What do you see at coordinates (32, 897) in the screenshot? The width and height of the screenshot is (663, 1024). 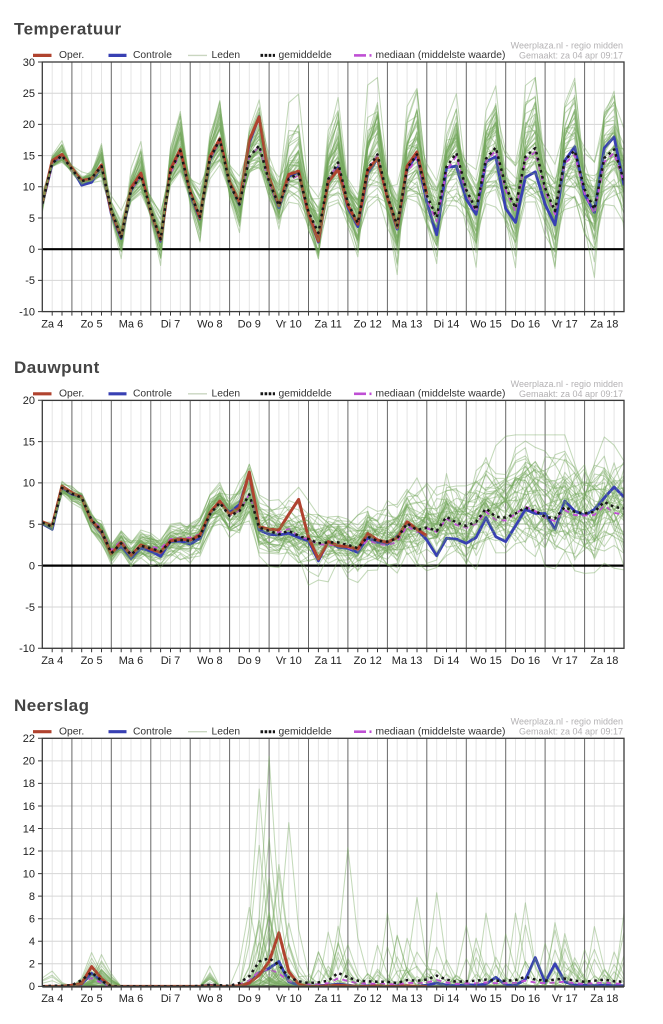 I see `svg-text: 8` at bounding box center [32, 897].